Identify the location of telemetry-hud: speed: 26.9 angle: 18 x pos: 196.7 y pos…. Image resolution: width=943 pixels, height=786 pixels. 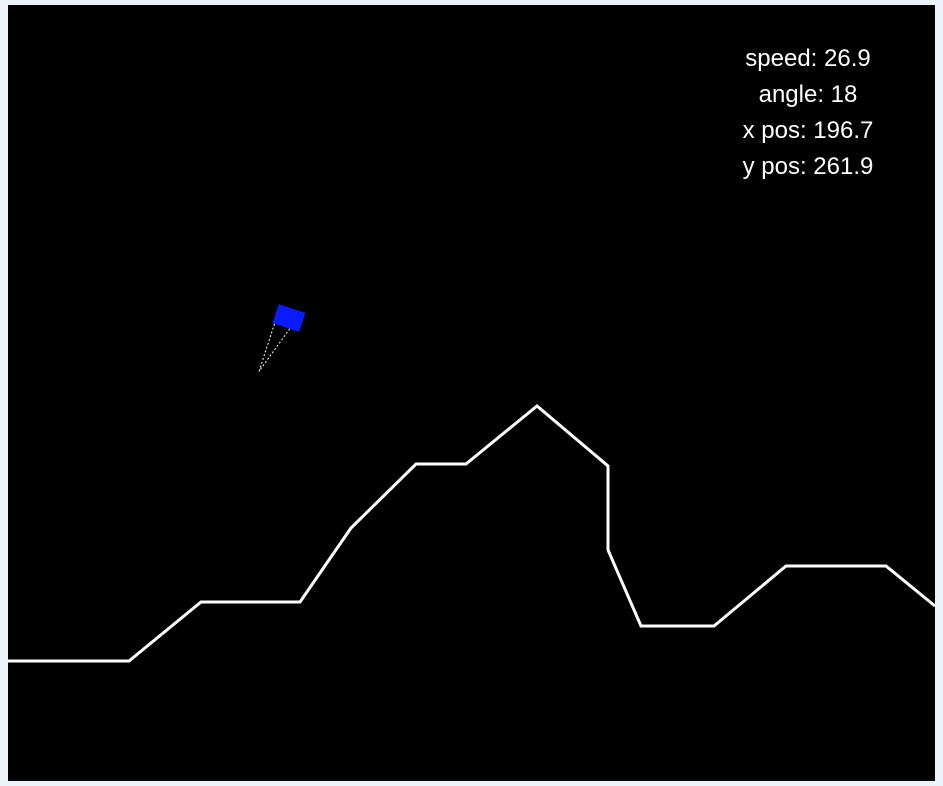
(808, 113).